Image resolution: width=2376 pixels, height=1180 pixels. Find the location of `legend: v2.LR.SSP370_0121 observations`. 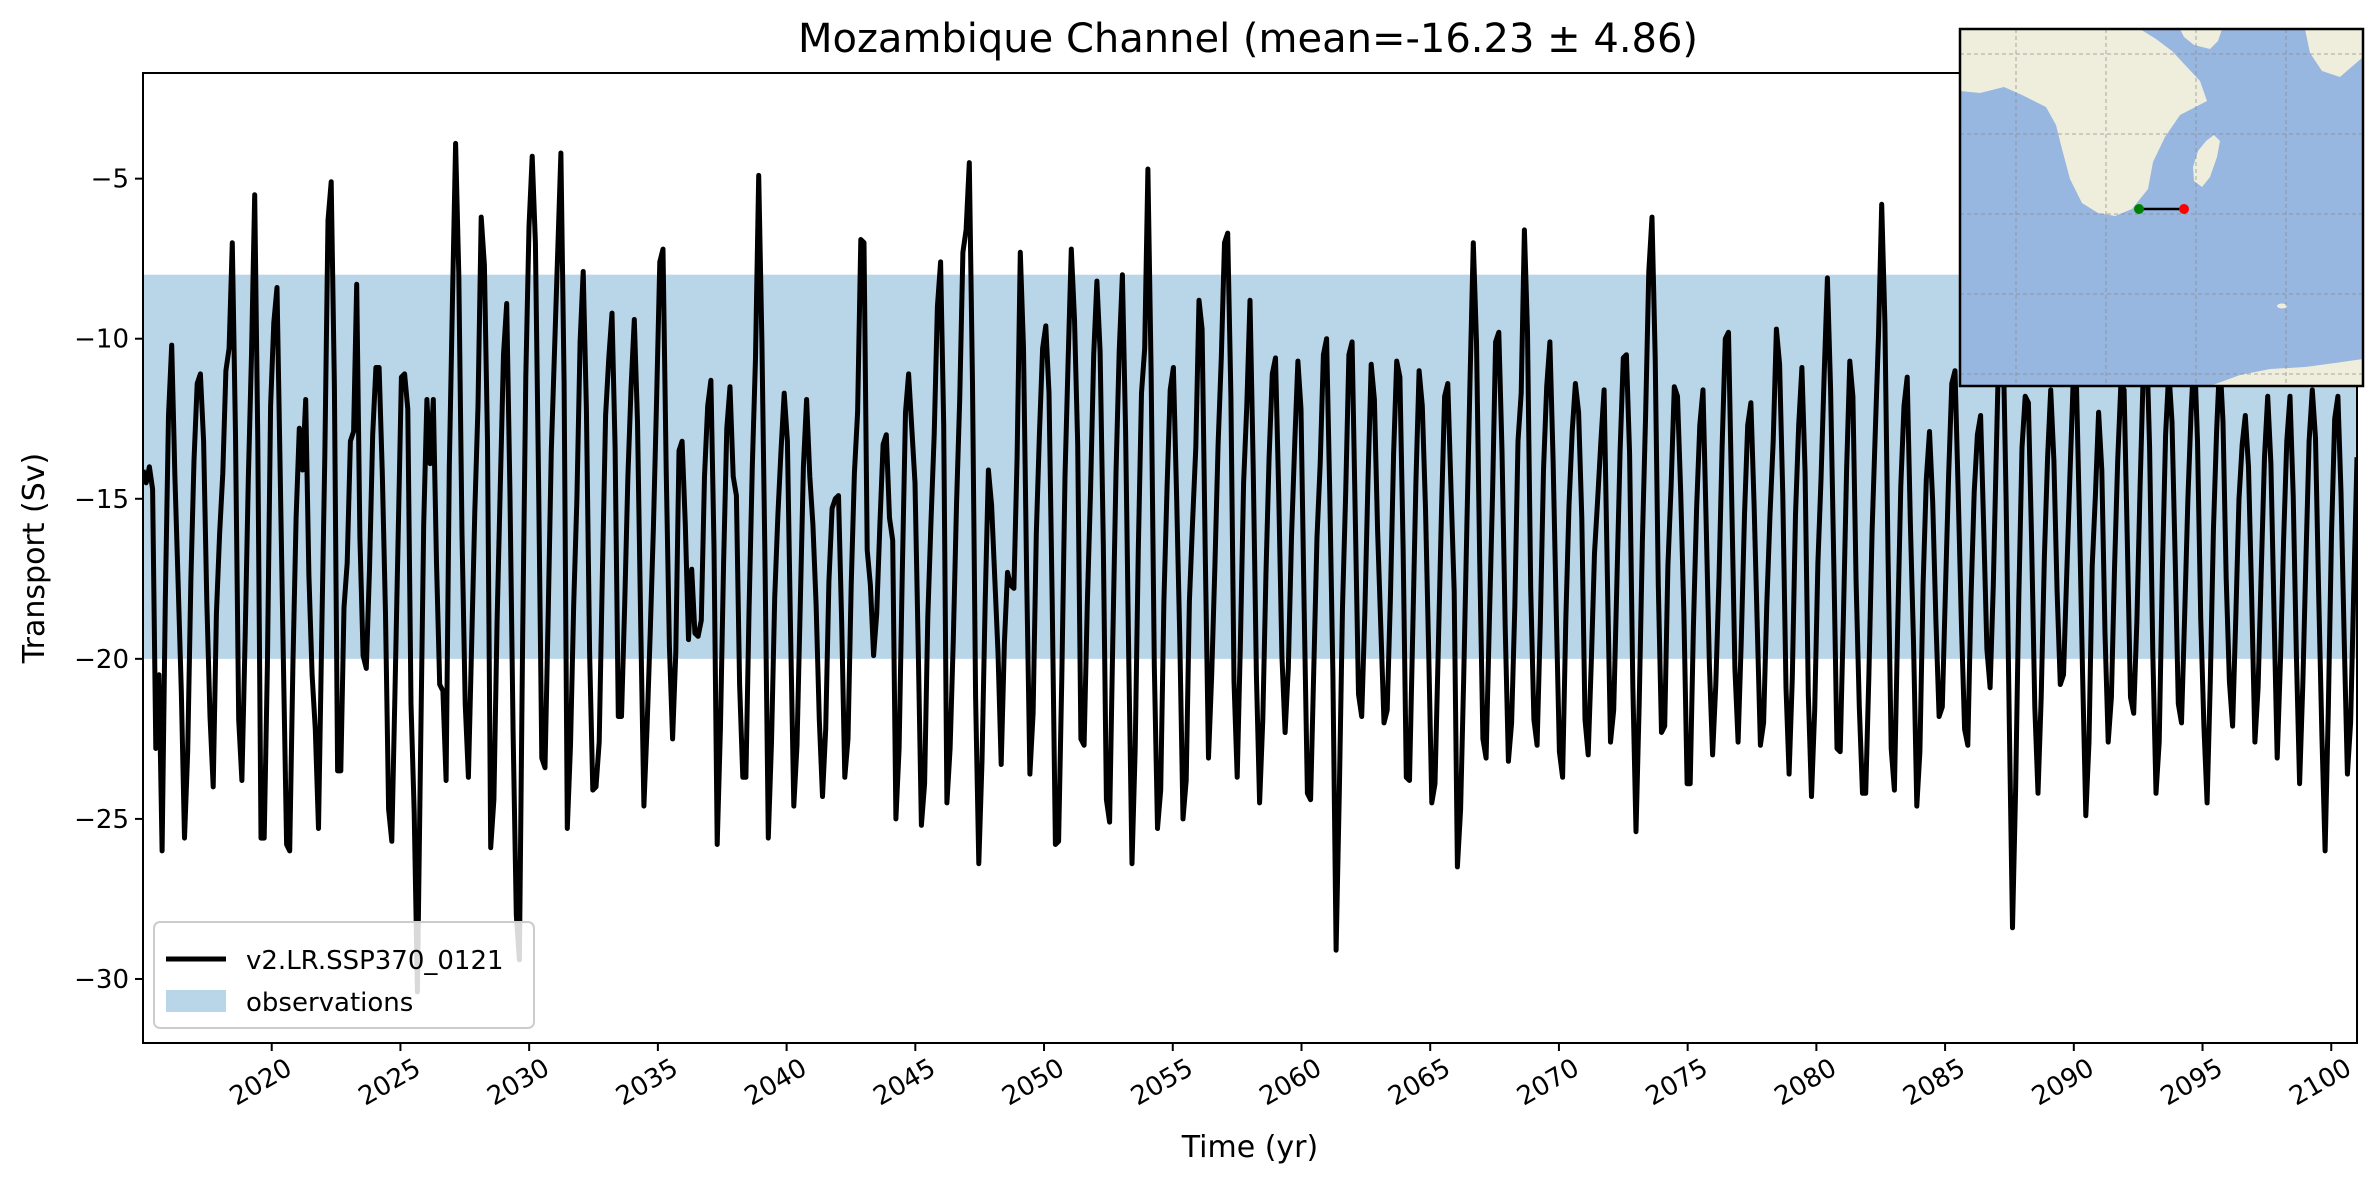

legend: v2.LR.SSP370_0121 observations is located at coordinates (344, 975).